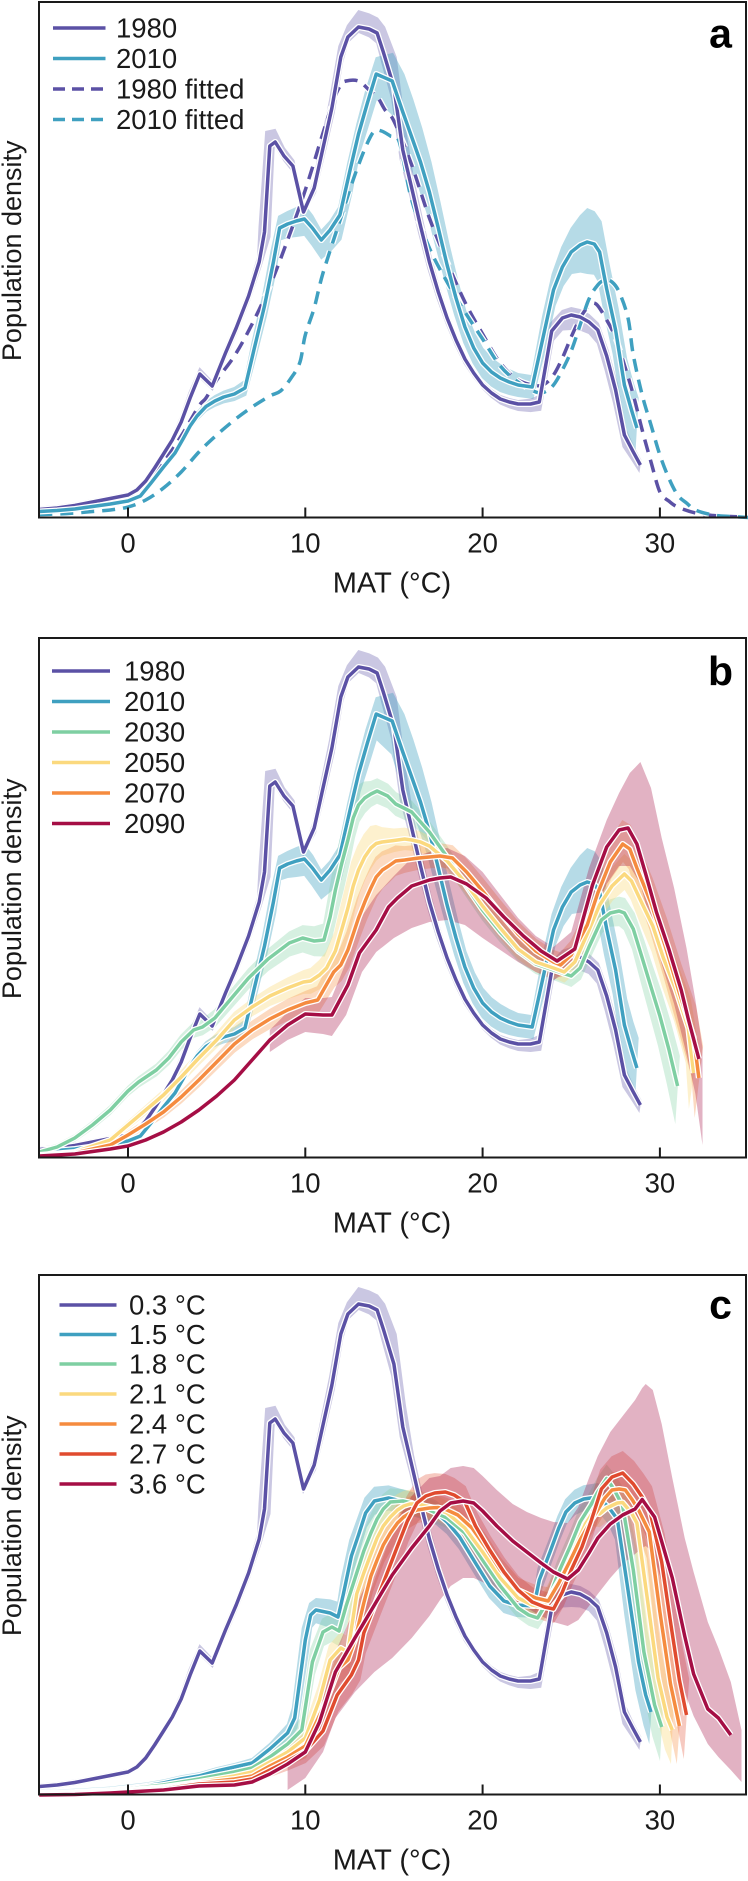  Describe the element at coordinates (720, 671) in the screenshot. I see `svg-text: b` at that location.